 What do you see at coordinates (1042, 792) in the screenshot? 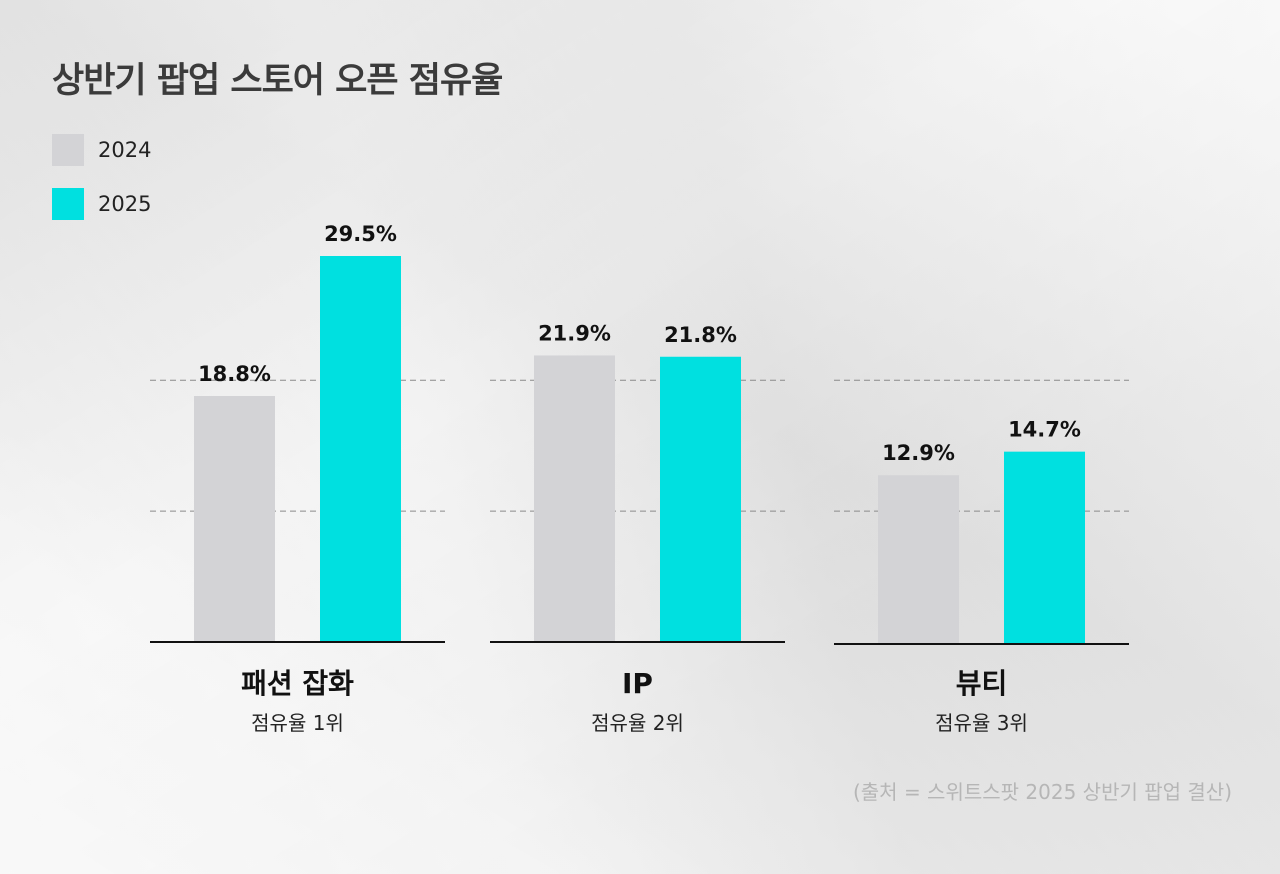
I see `source-note: (출처 = 스위트스팟 2025 상반기 팝업 결산)` at bounding box center [1042, 792].